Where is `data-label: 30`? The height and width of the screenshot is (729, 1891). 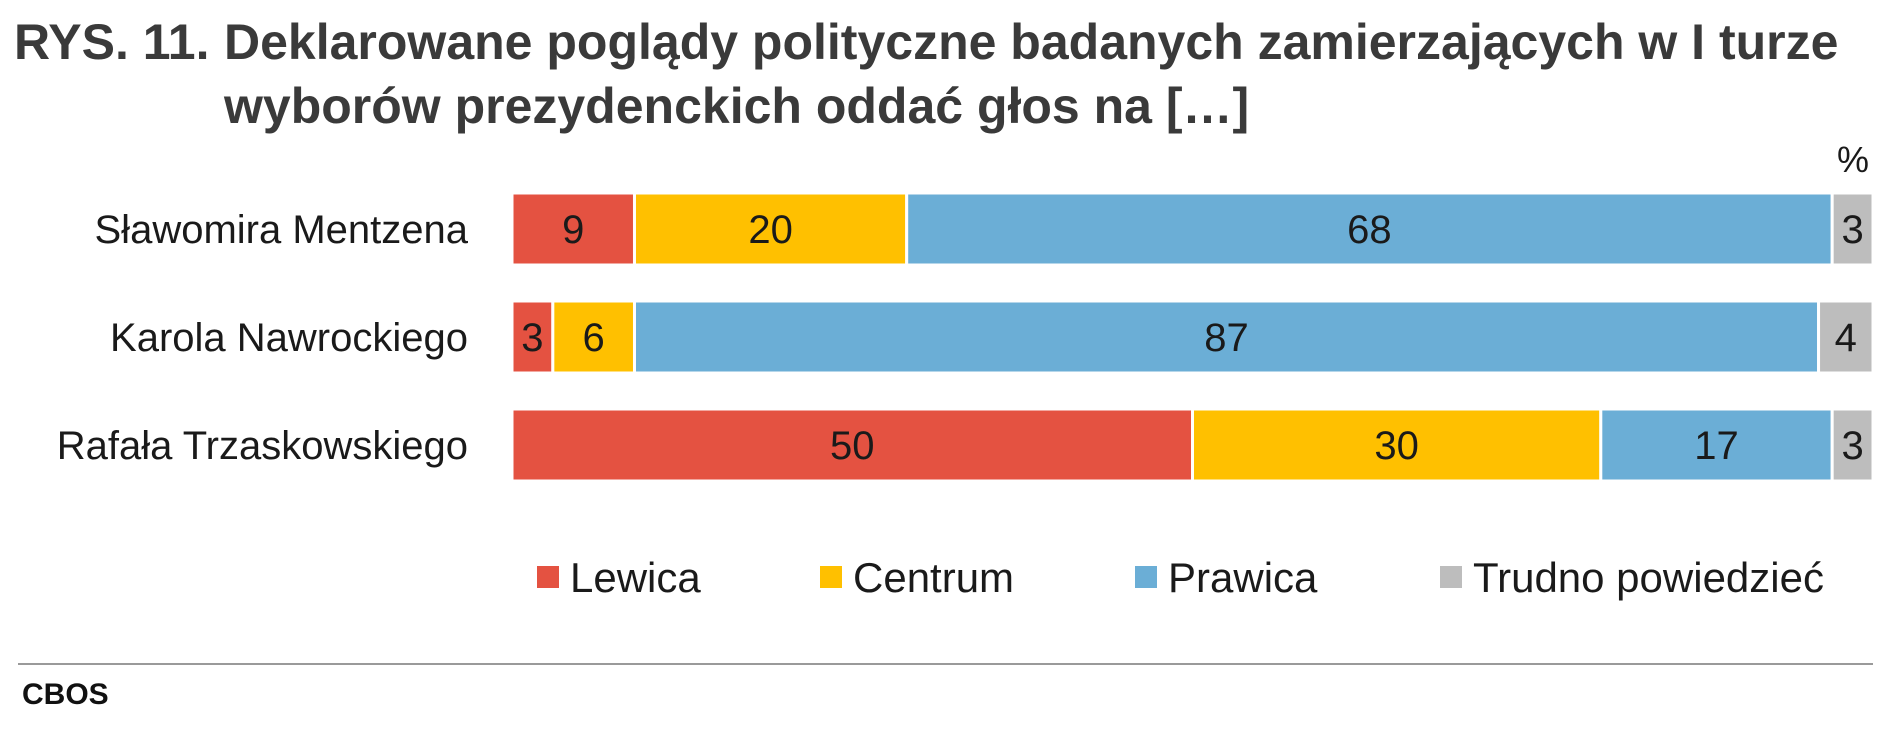
data-label: 30 is located at coordinates (1396, 446).